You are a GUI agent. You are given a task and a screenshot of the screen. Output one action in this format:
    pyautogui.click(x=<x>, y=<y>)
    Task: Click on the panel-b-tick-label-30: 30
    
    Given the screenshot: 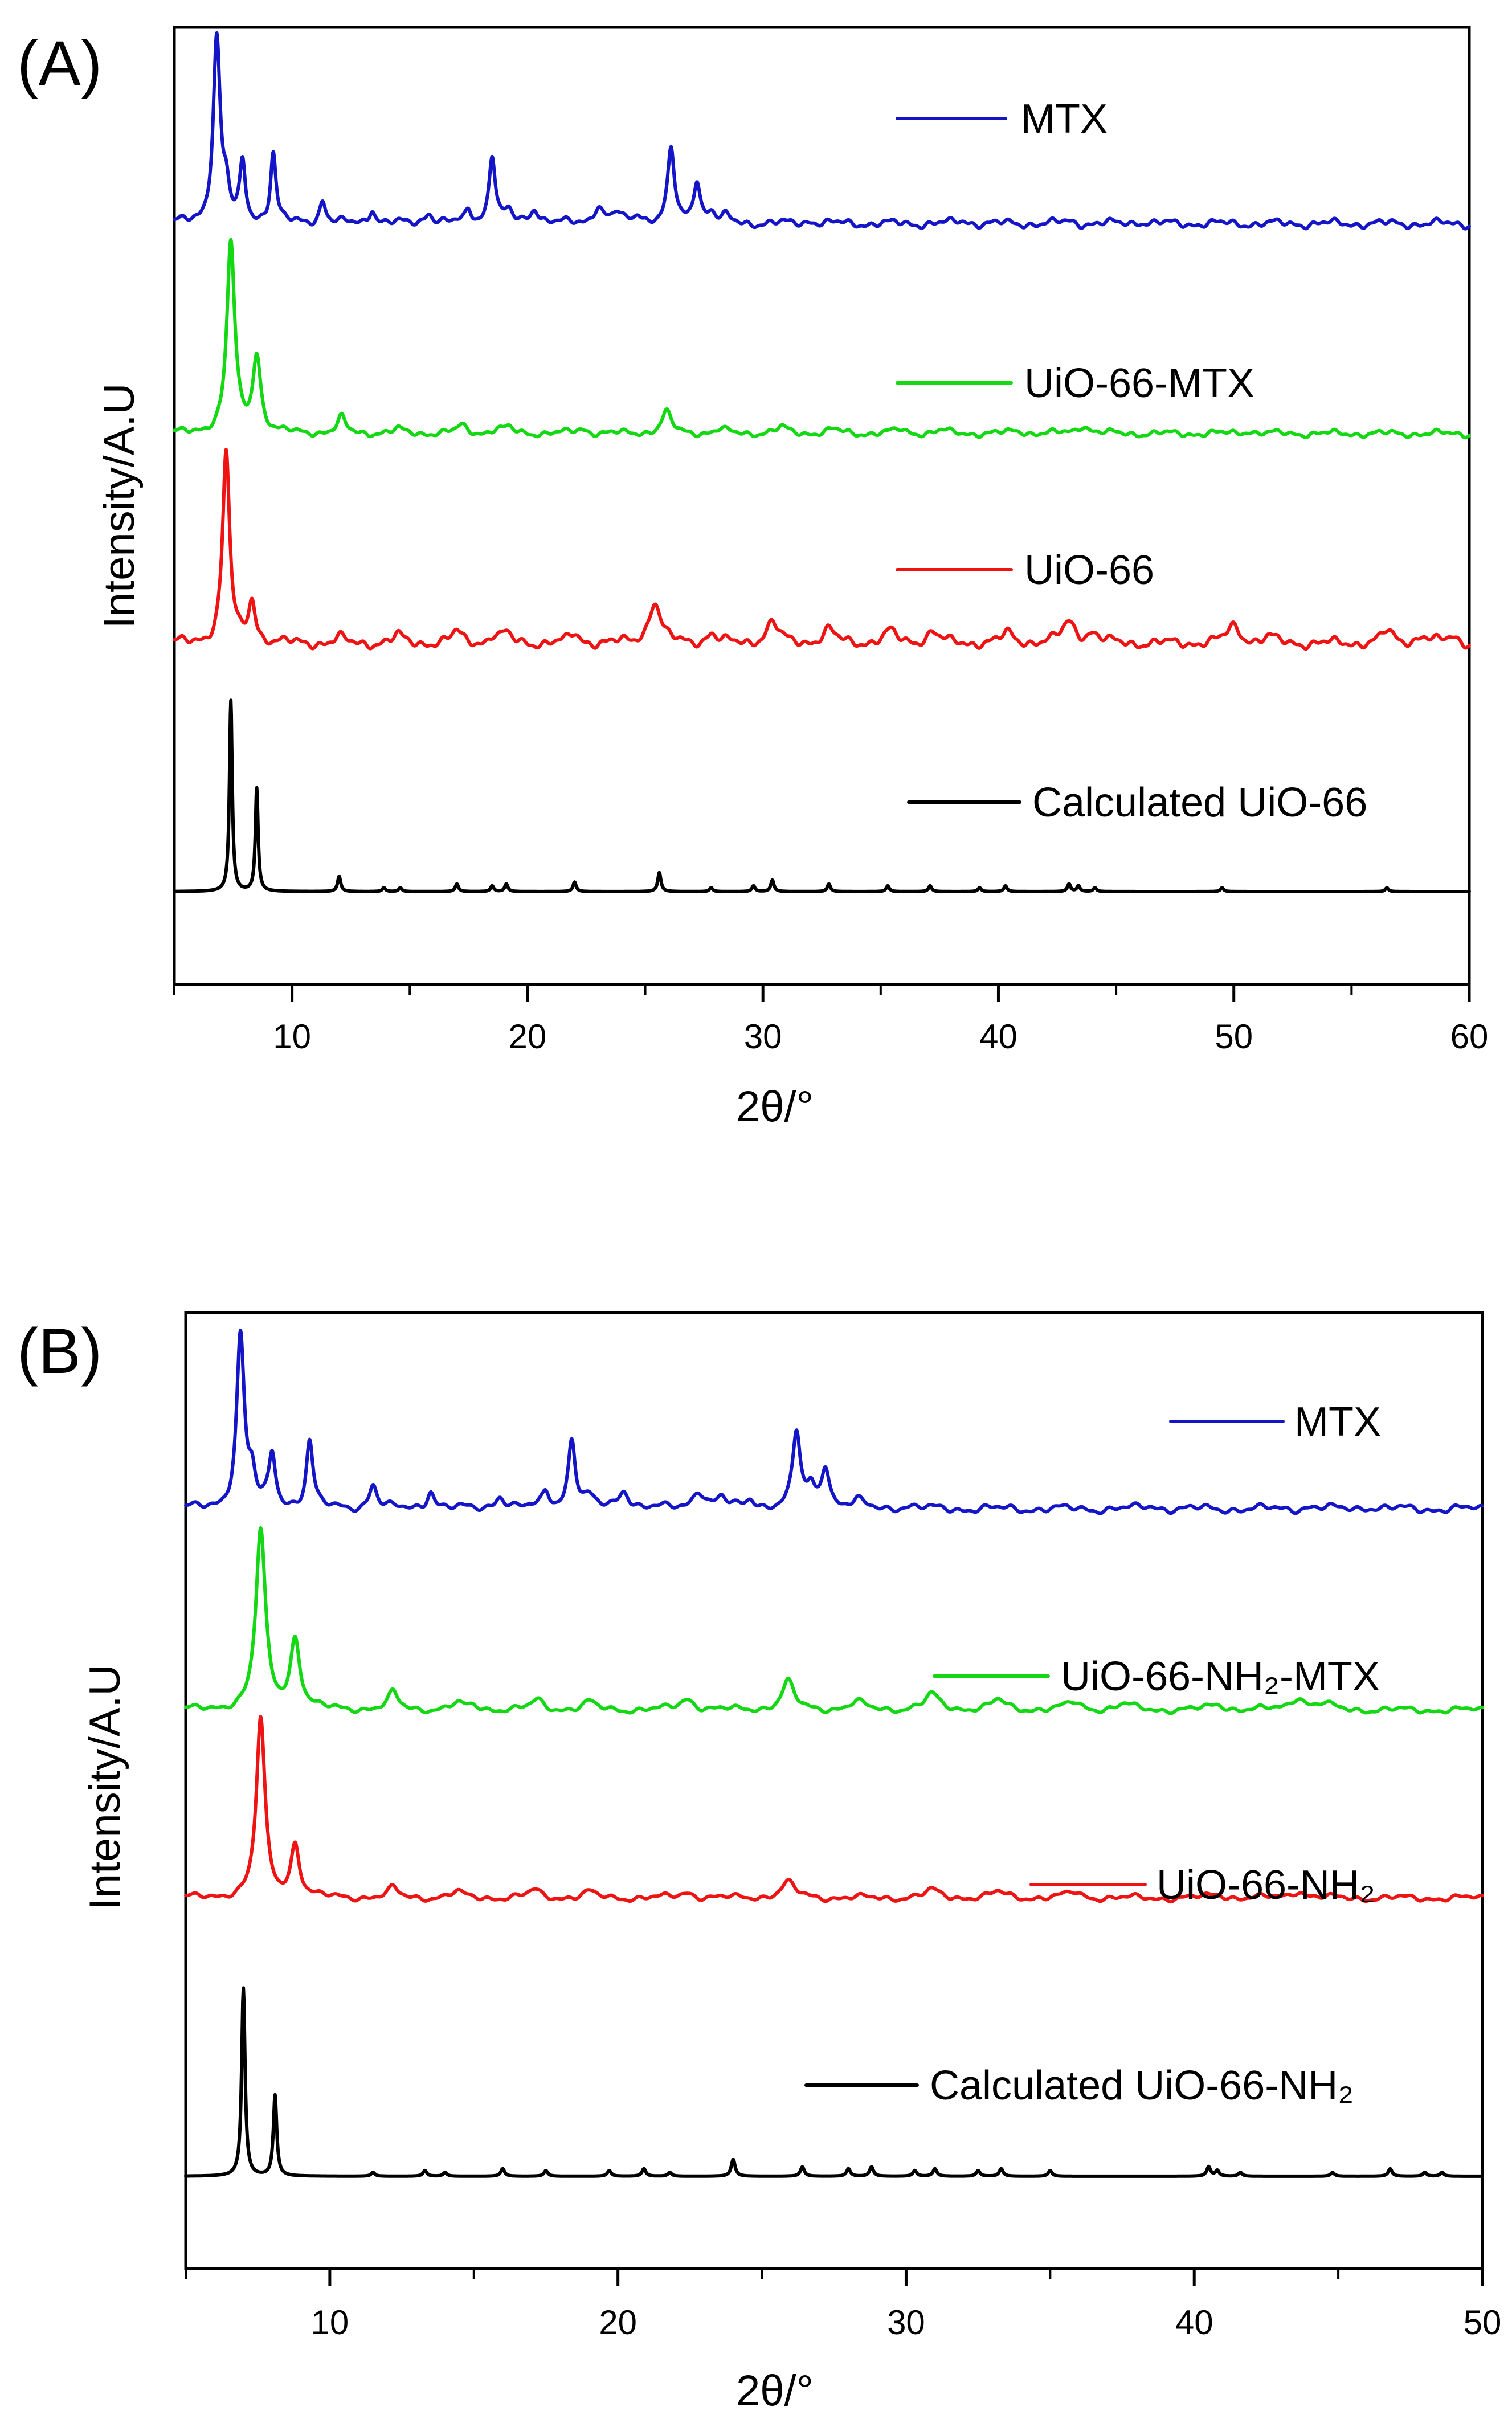 What is the action you would take?
    pyautogui.click(x=906, y=2322)
    